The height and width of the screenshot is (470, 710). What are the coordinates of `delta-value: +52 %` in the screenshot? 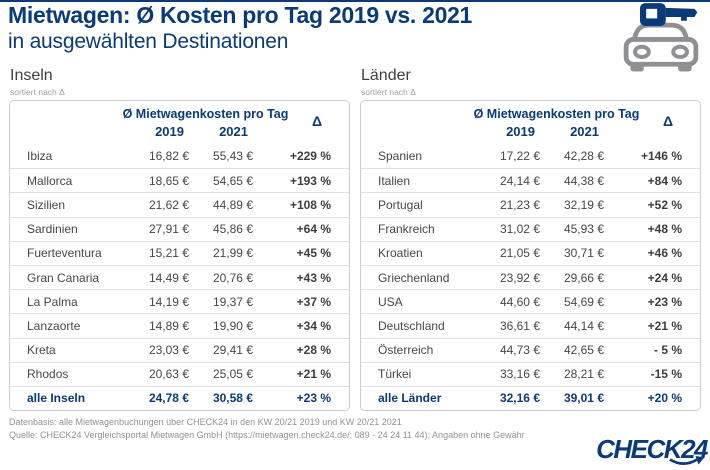 It's located at (664, 204).